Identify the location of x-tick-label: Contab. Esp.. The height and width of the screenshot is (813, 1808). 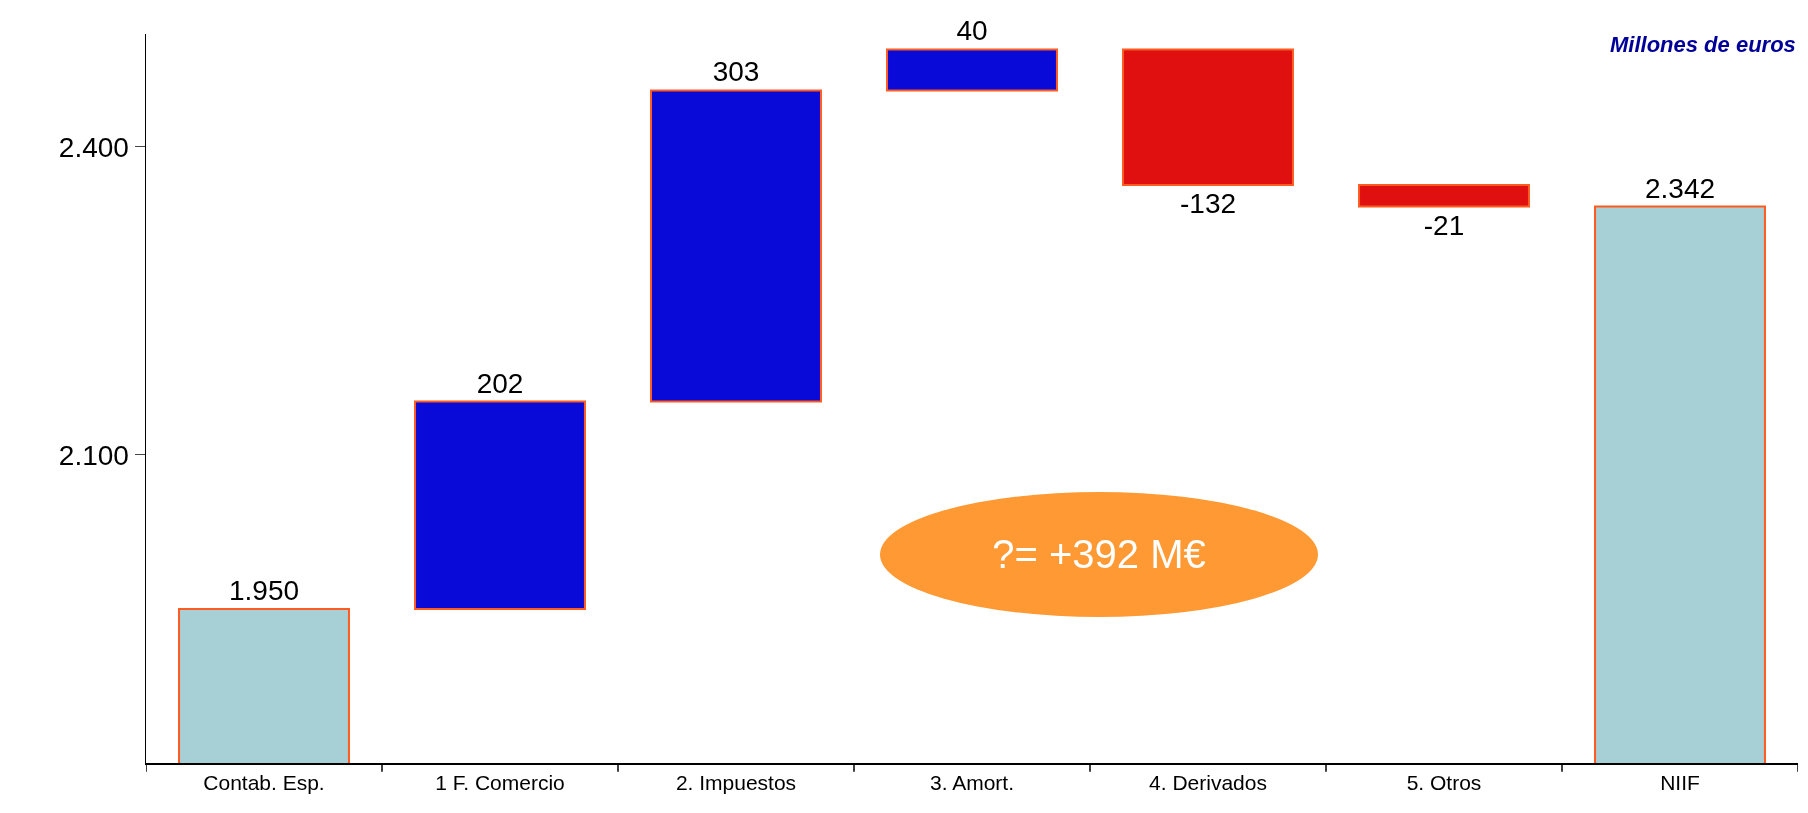
(264, 782).